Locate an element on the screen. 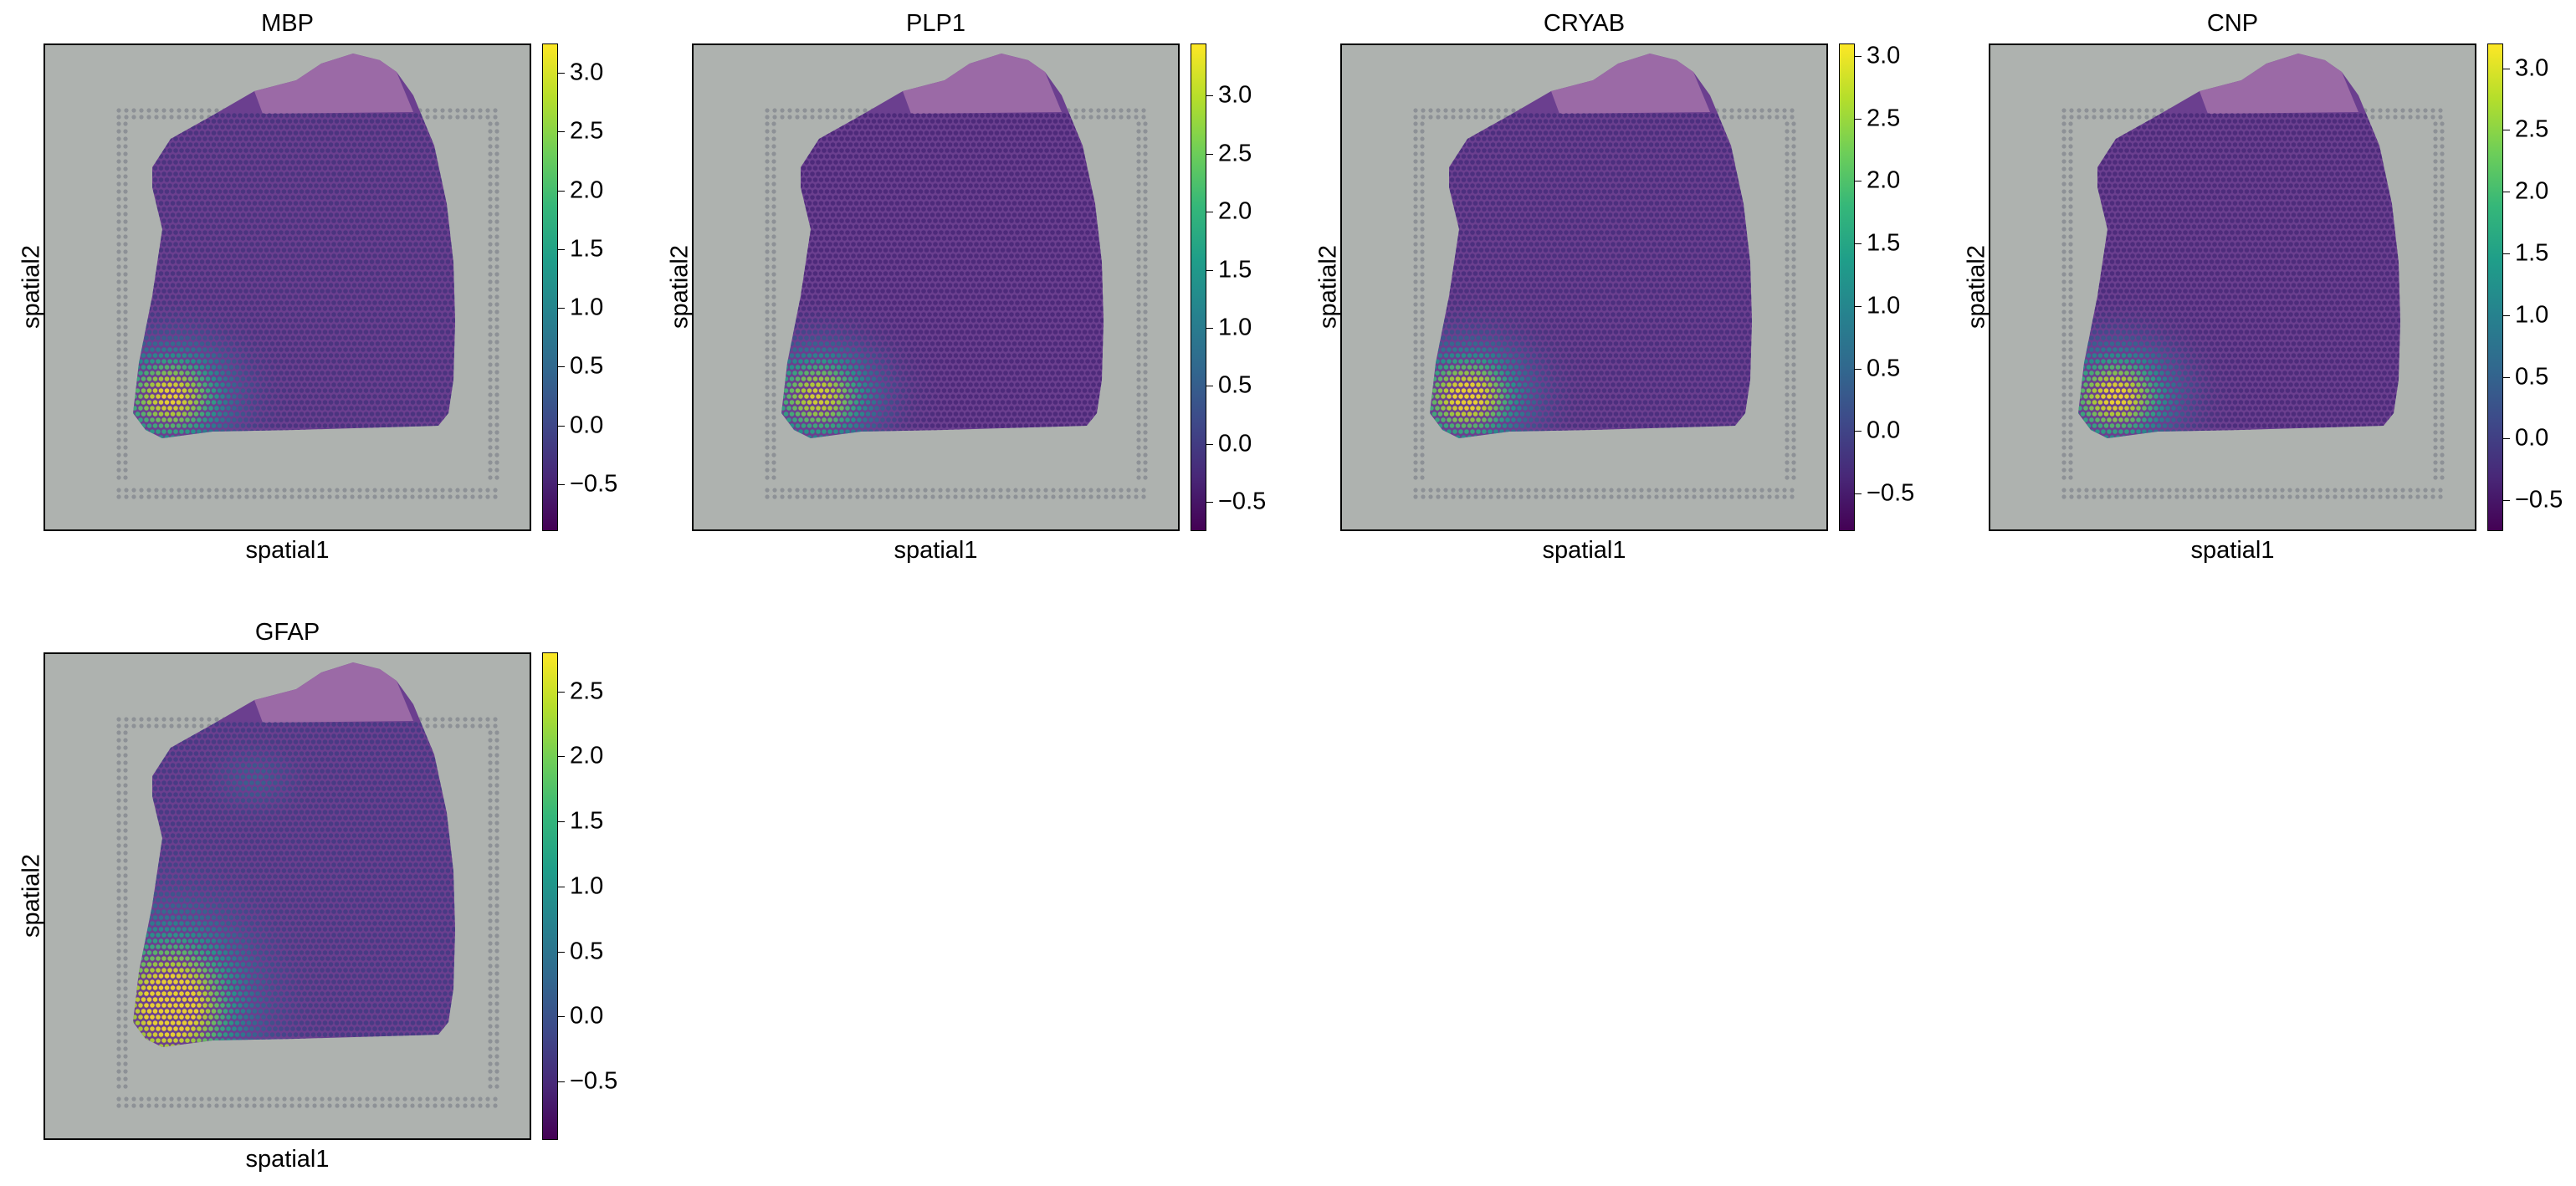 This screenshot has width=2576, height=1186. fiducial-frame is located at coordinates (308, 912).